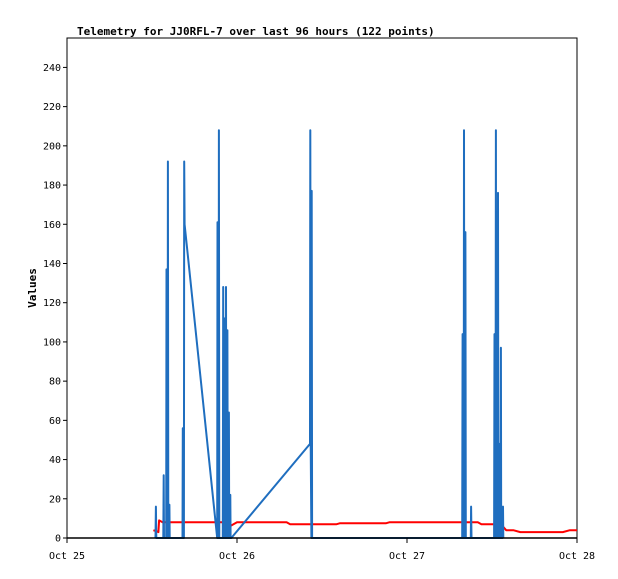 This screenshot has width=618, height=579. Describe the element at coordinates (52, 68) in the screenshot. I see `y-tick-label: 240` at that location.